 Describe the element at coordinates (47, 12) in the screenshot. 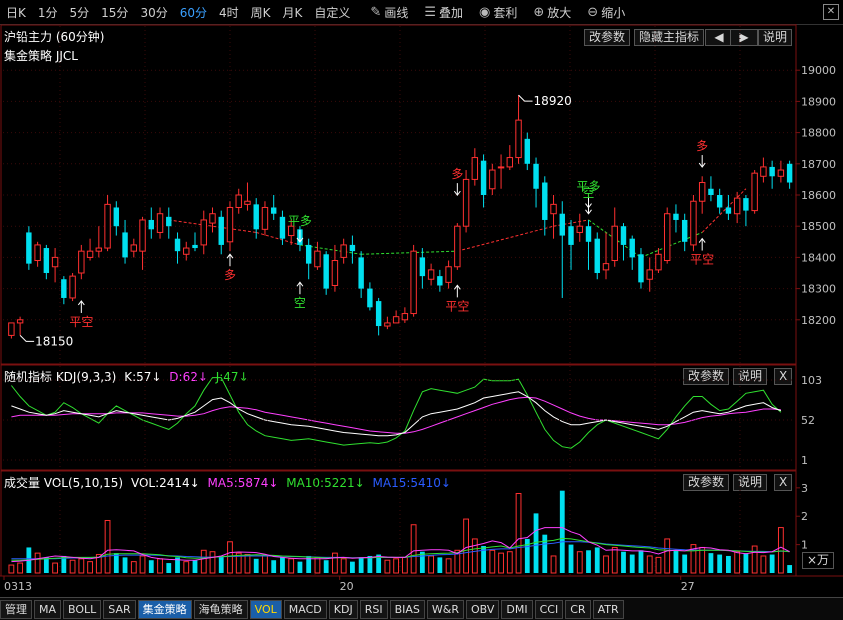

I see `timeframe-1: 1分` at that location.